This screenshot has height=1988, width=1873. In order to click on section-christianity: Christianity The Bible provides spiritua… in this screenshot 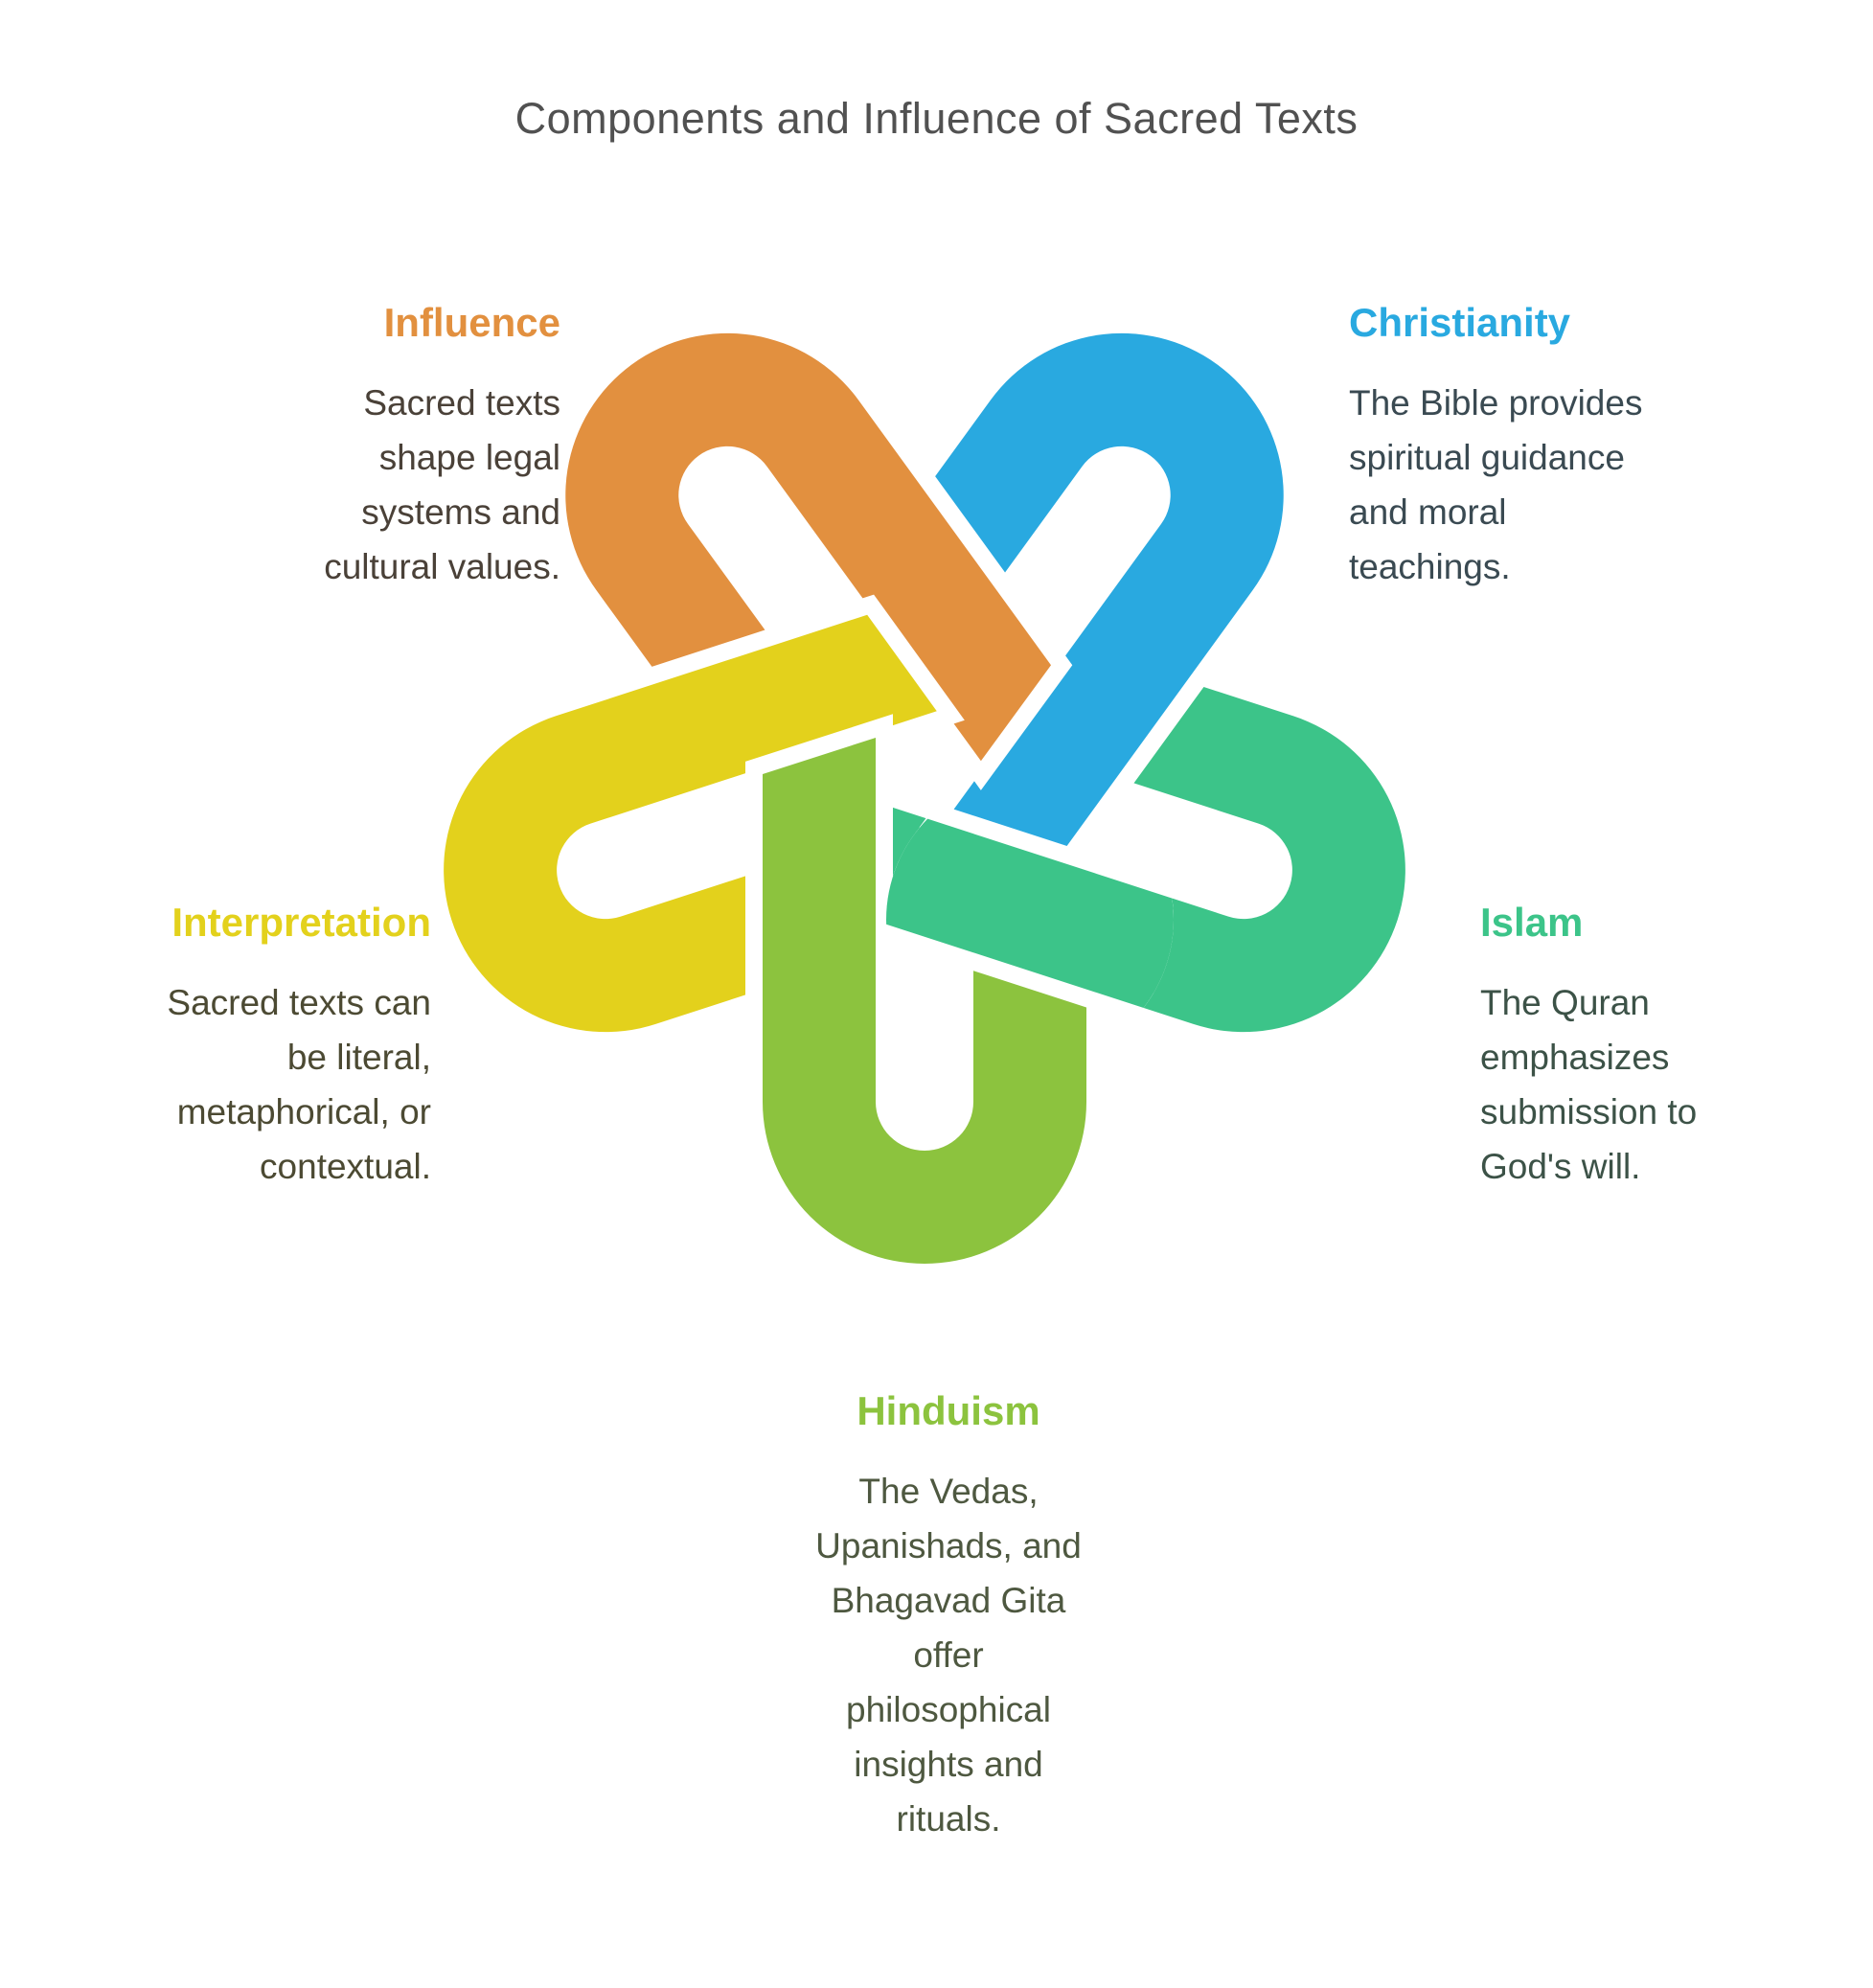, I will do `click(1574, 446)`.